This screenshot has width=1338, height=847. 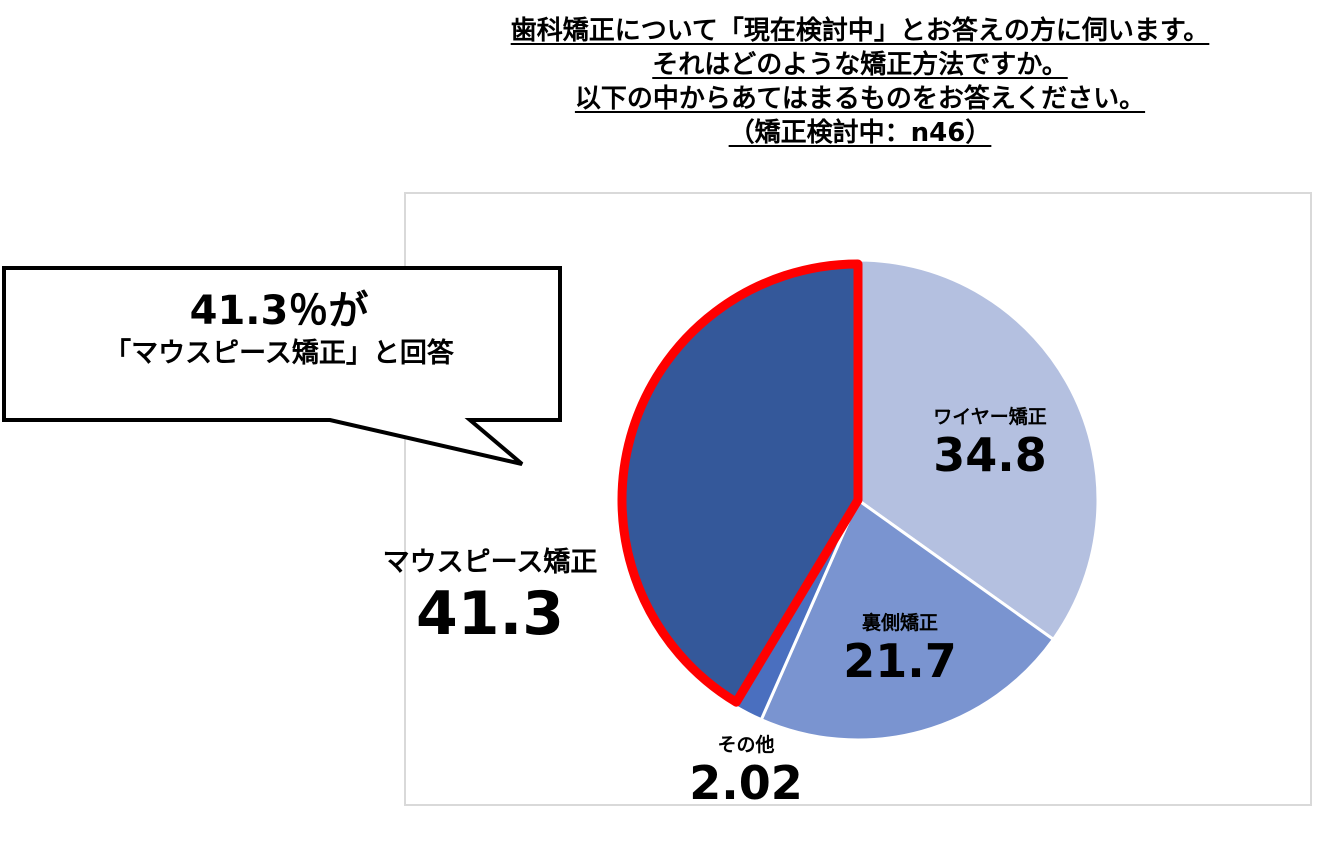 I want to click on callout-subline: 「マウスピース矯正」と回答, so click(x=279, y=353).